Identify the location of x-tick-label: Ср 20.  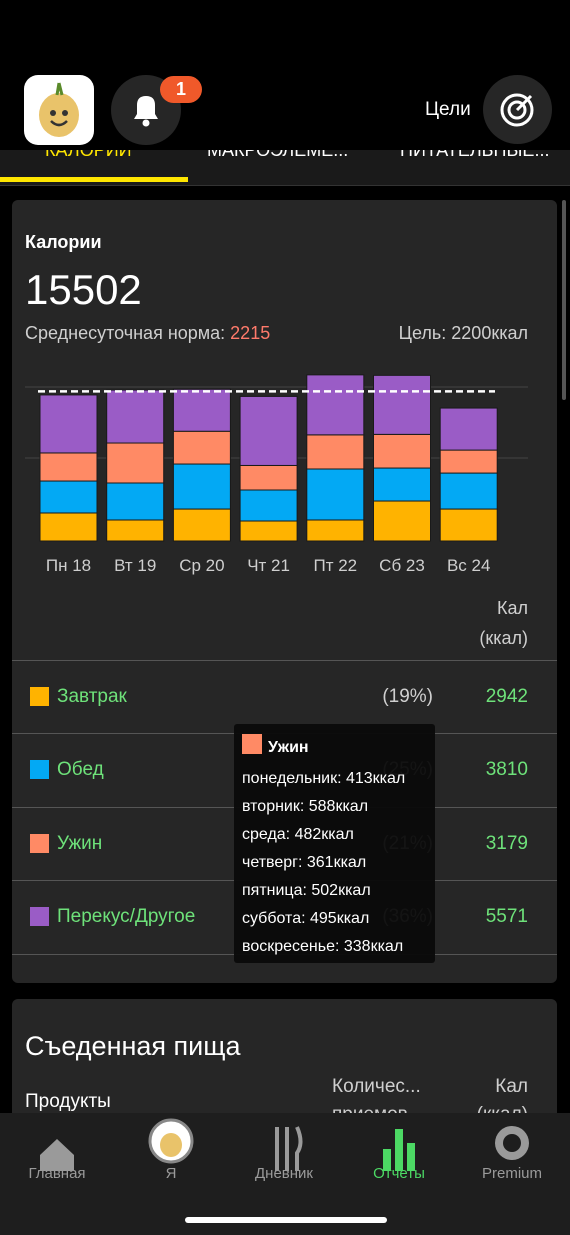
(201, 565).